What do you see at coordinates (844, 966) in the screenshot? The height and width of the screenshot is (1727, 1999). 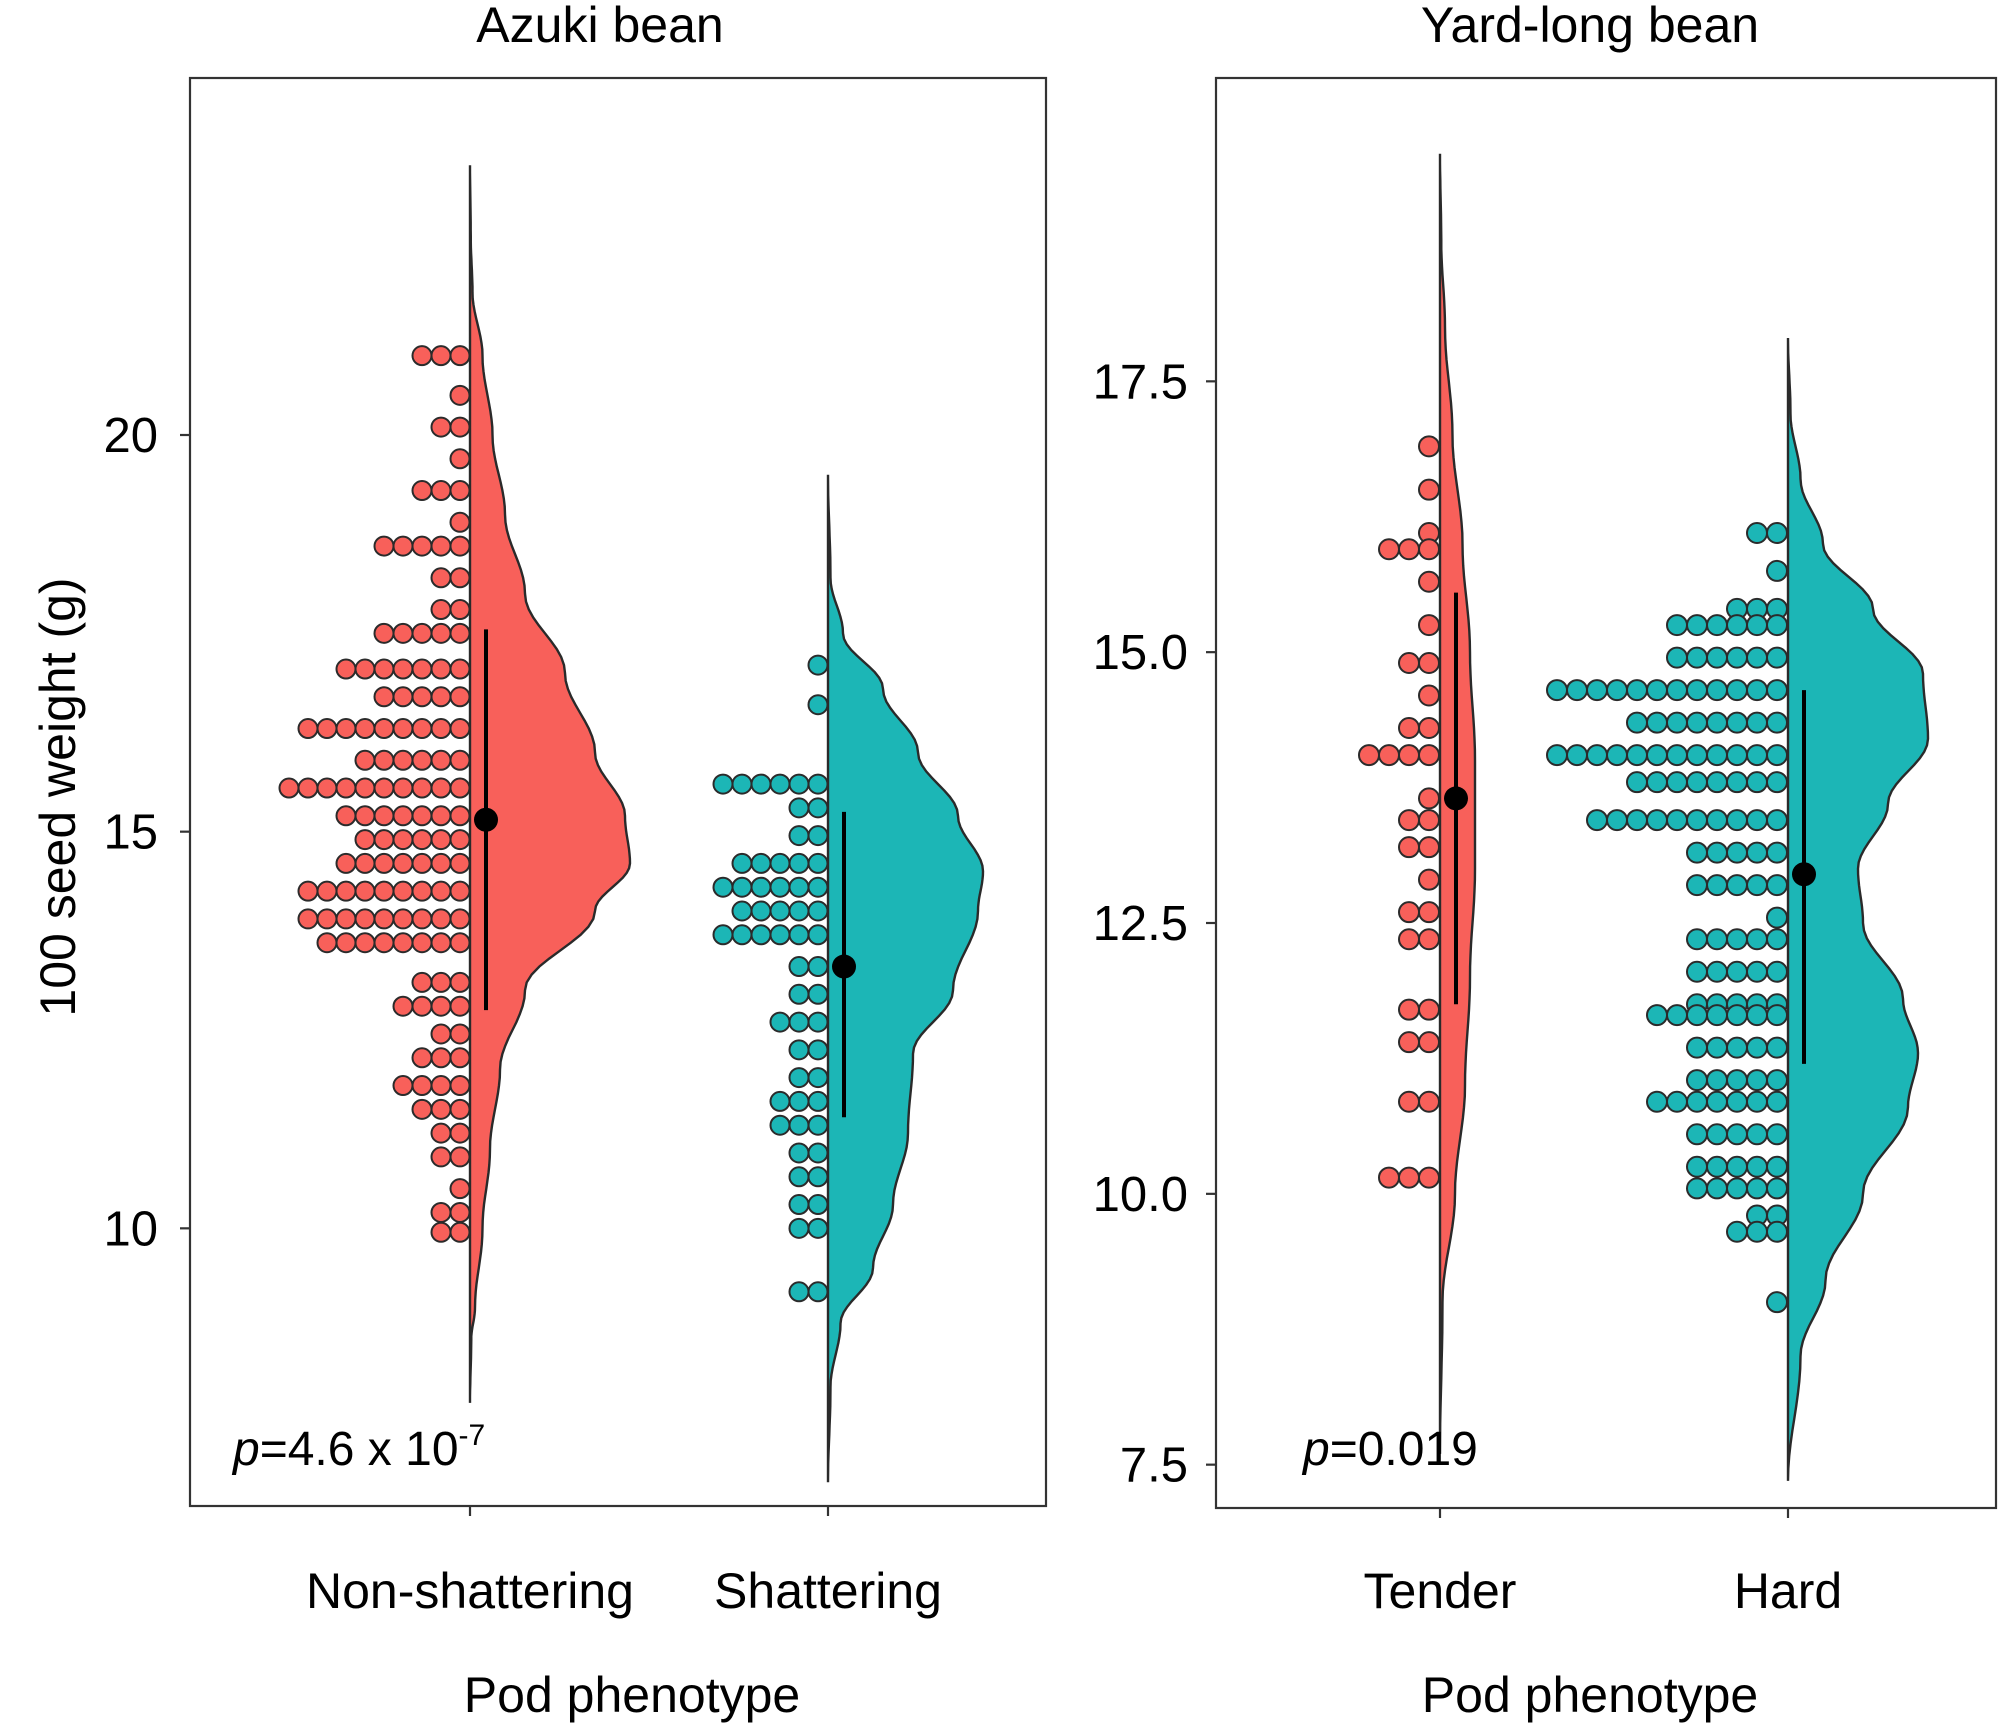 I see `mean-point-shattering` at bounding box center [844, 966].